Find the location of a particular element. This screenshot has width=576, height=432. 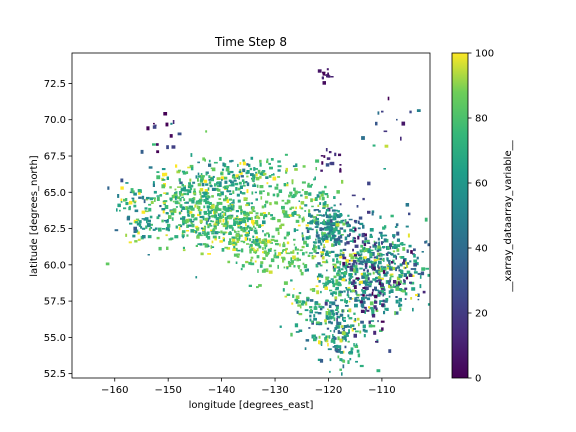

colorbar-label: __xarray_dataarray_variable__ is located at coordinates (508, 215).